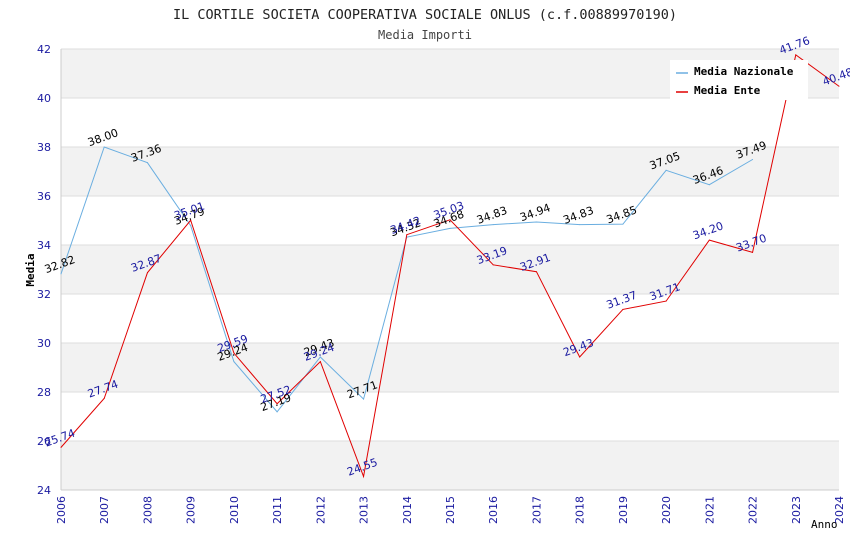  Describe the element at coordinates (580, 510) in the screenshot. I see `x-tick-label: 2018` at that location.